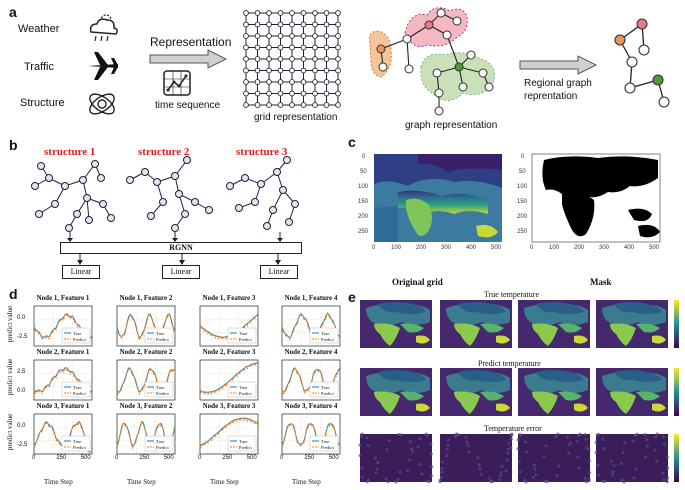 Image resolution: width=685 pixels, height=490 pixels. I want to click on x-tick-label: 0, so click(200, 458).